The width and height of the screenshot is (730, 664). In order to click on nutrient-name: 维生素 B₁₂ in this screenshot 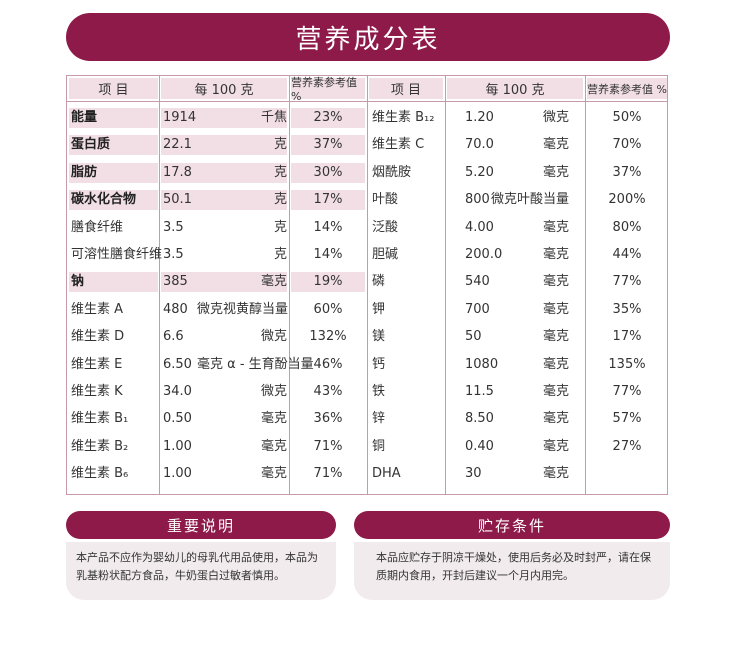, I will do `click(403, 117)`.